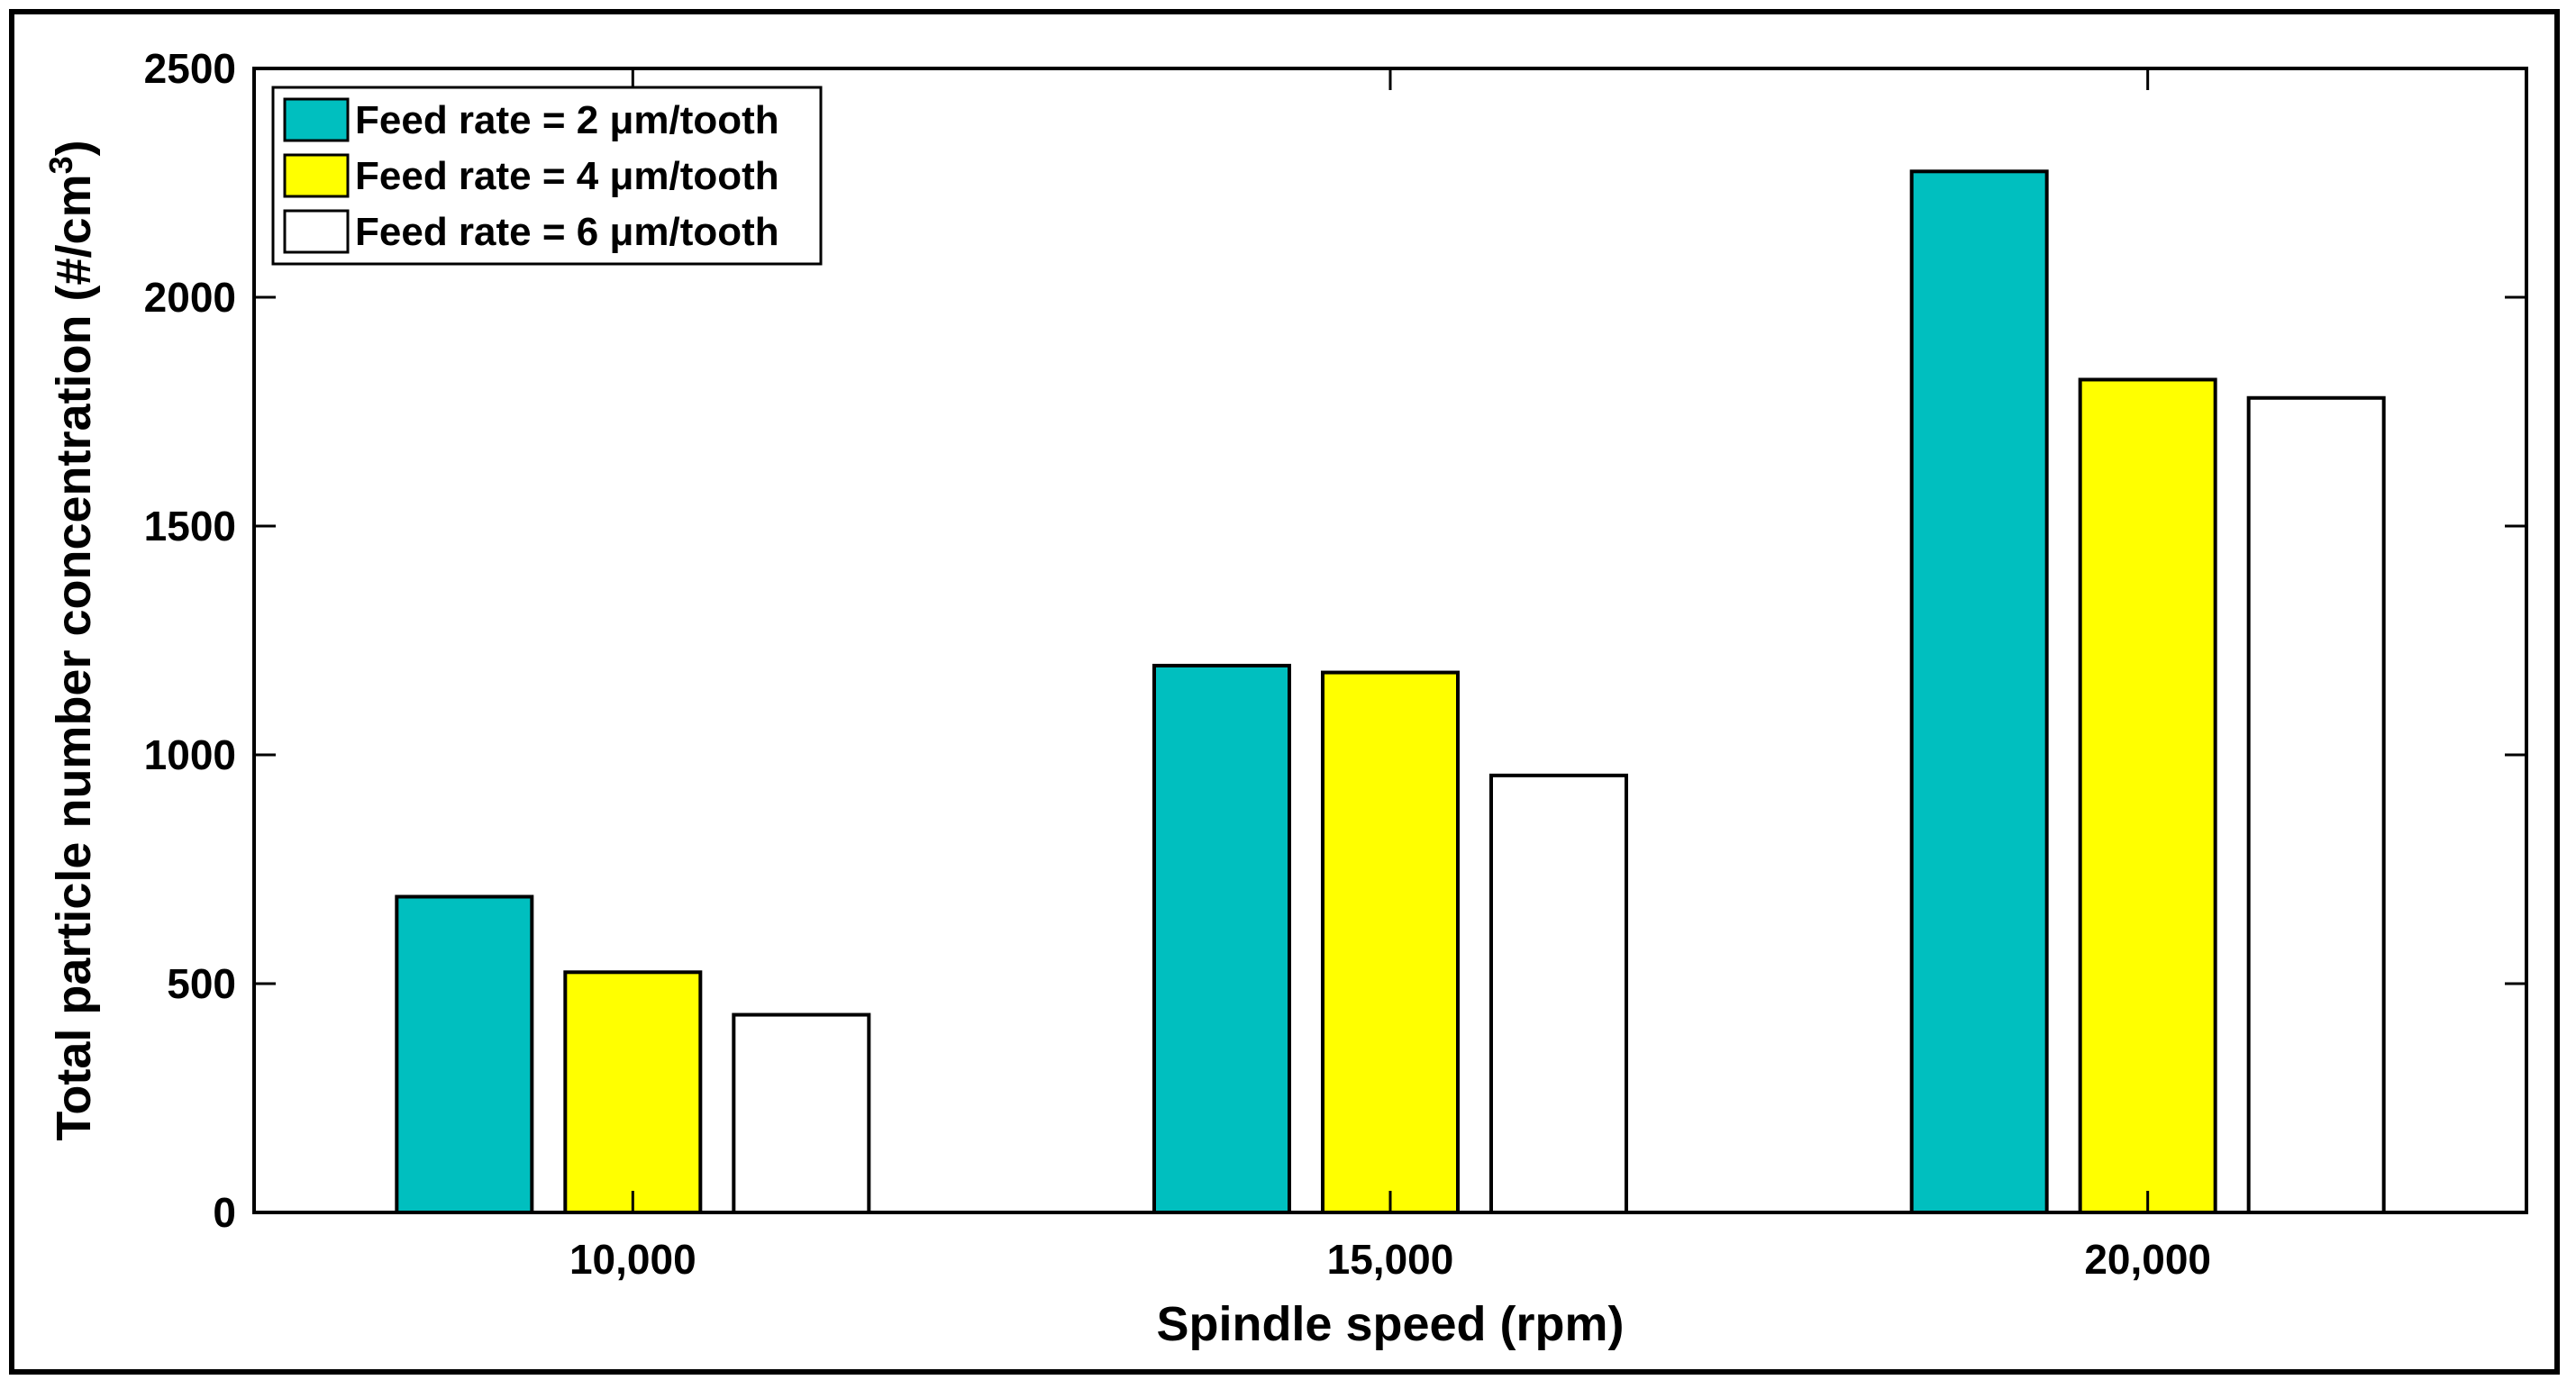 Image resolution: width=2576 pixels, height=1389 pixels. What do you see at coordinates (201, 984) in the screenshot?
I see `y-tick-label: 500` at bounding box center [201, 984].